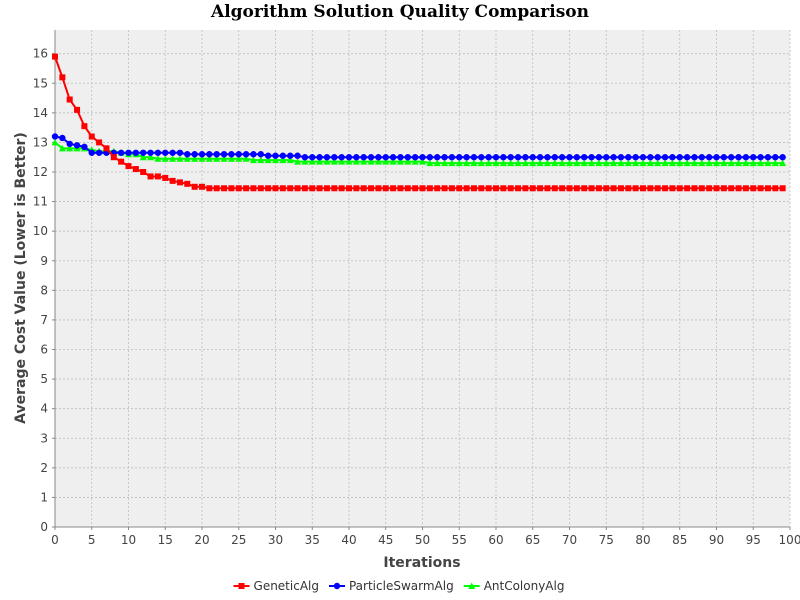 The image size is (800, 600). What do you see at coordinates (679, 540) in the screenshot?
I see `x-tick-label: 85` at bounding box center [679, 540].